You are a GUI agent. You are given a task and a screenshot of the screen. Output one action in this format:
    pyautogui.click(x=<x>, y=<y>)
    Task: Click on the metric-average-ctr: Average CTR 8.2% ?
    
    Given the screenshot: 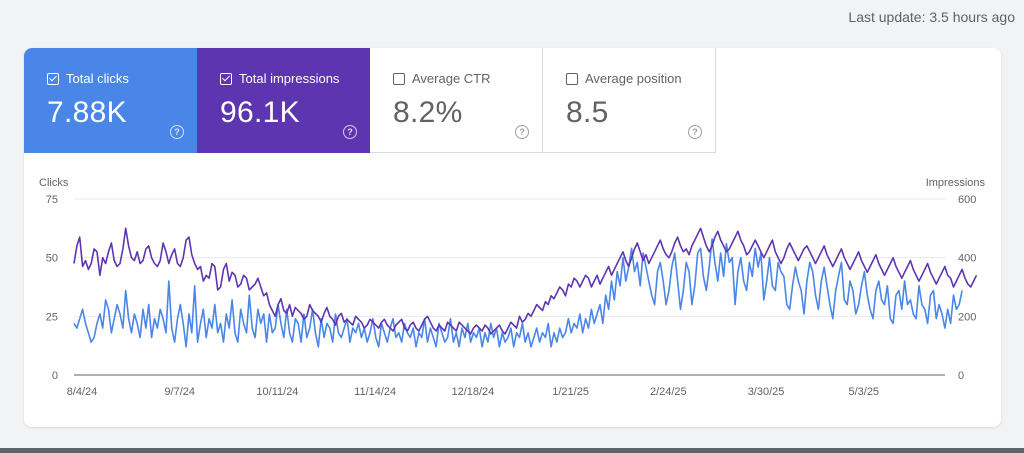 What is the action you would take?
    pyautogui.click(x=456, y=100)
    